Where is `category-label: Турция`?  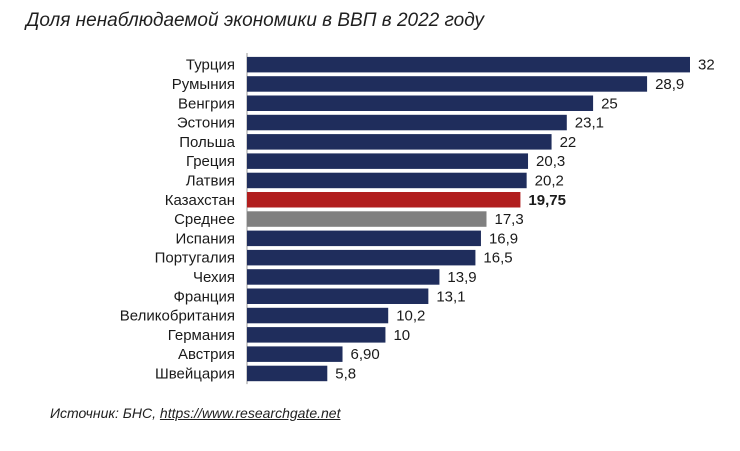
category-label: Турция is located at coordinates (210, 65).